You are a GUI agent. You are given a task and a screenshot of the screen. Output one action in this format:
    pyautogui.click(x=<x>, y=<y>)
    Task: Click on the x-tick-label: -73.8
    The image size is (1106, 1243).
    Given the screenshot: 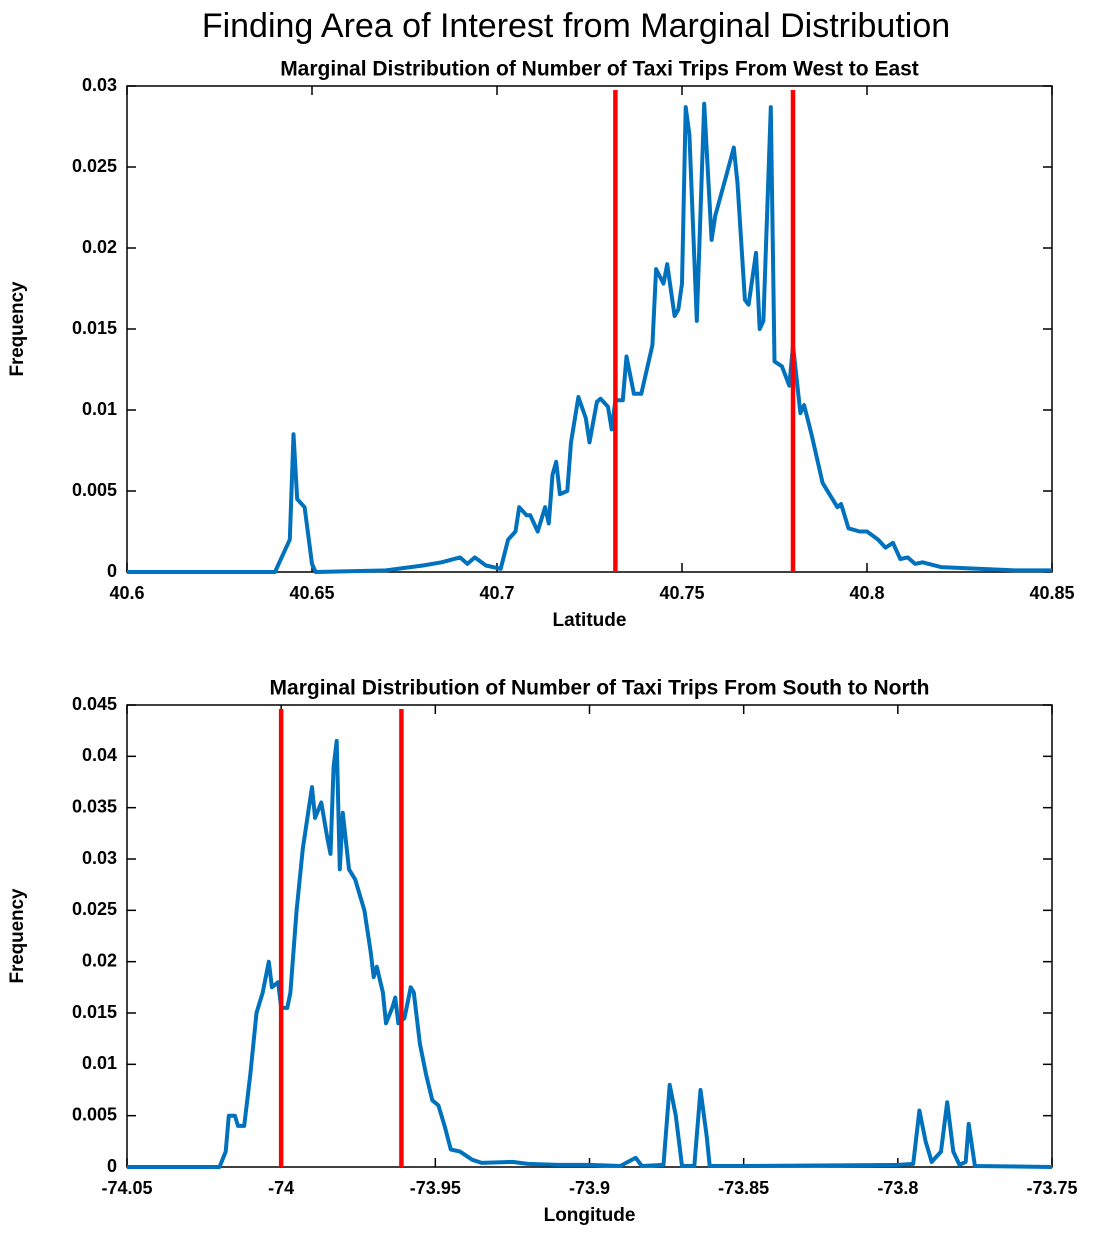 What is the action you would take?
    pyautogui.click(x=897, y=1188)
    